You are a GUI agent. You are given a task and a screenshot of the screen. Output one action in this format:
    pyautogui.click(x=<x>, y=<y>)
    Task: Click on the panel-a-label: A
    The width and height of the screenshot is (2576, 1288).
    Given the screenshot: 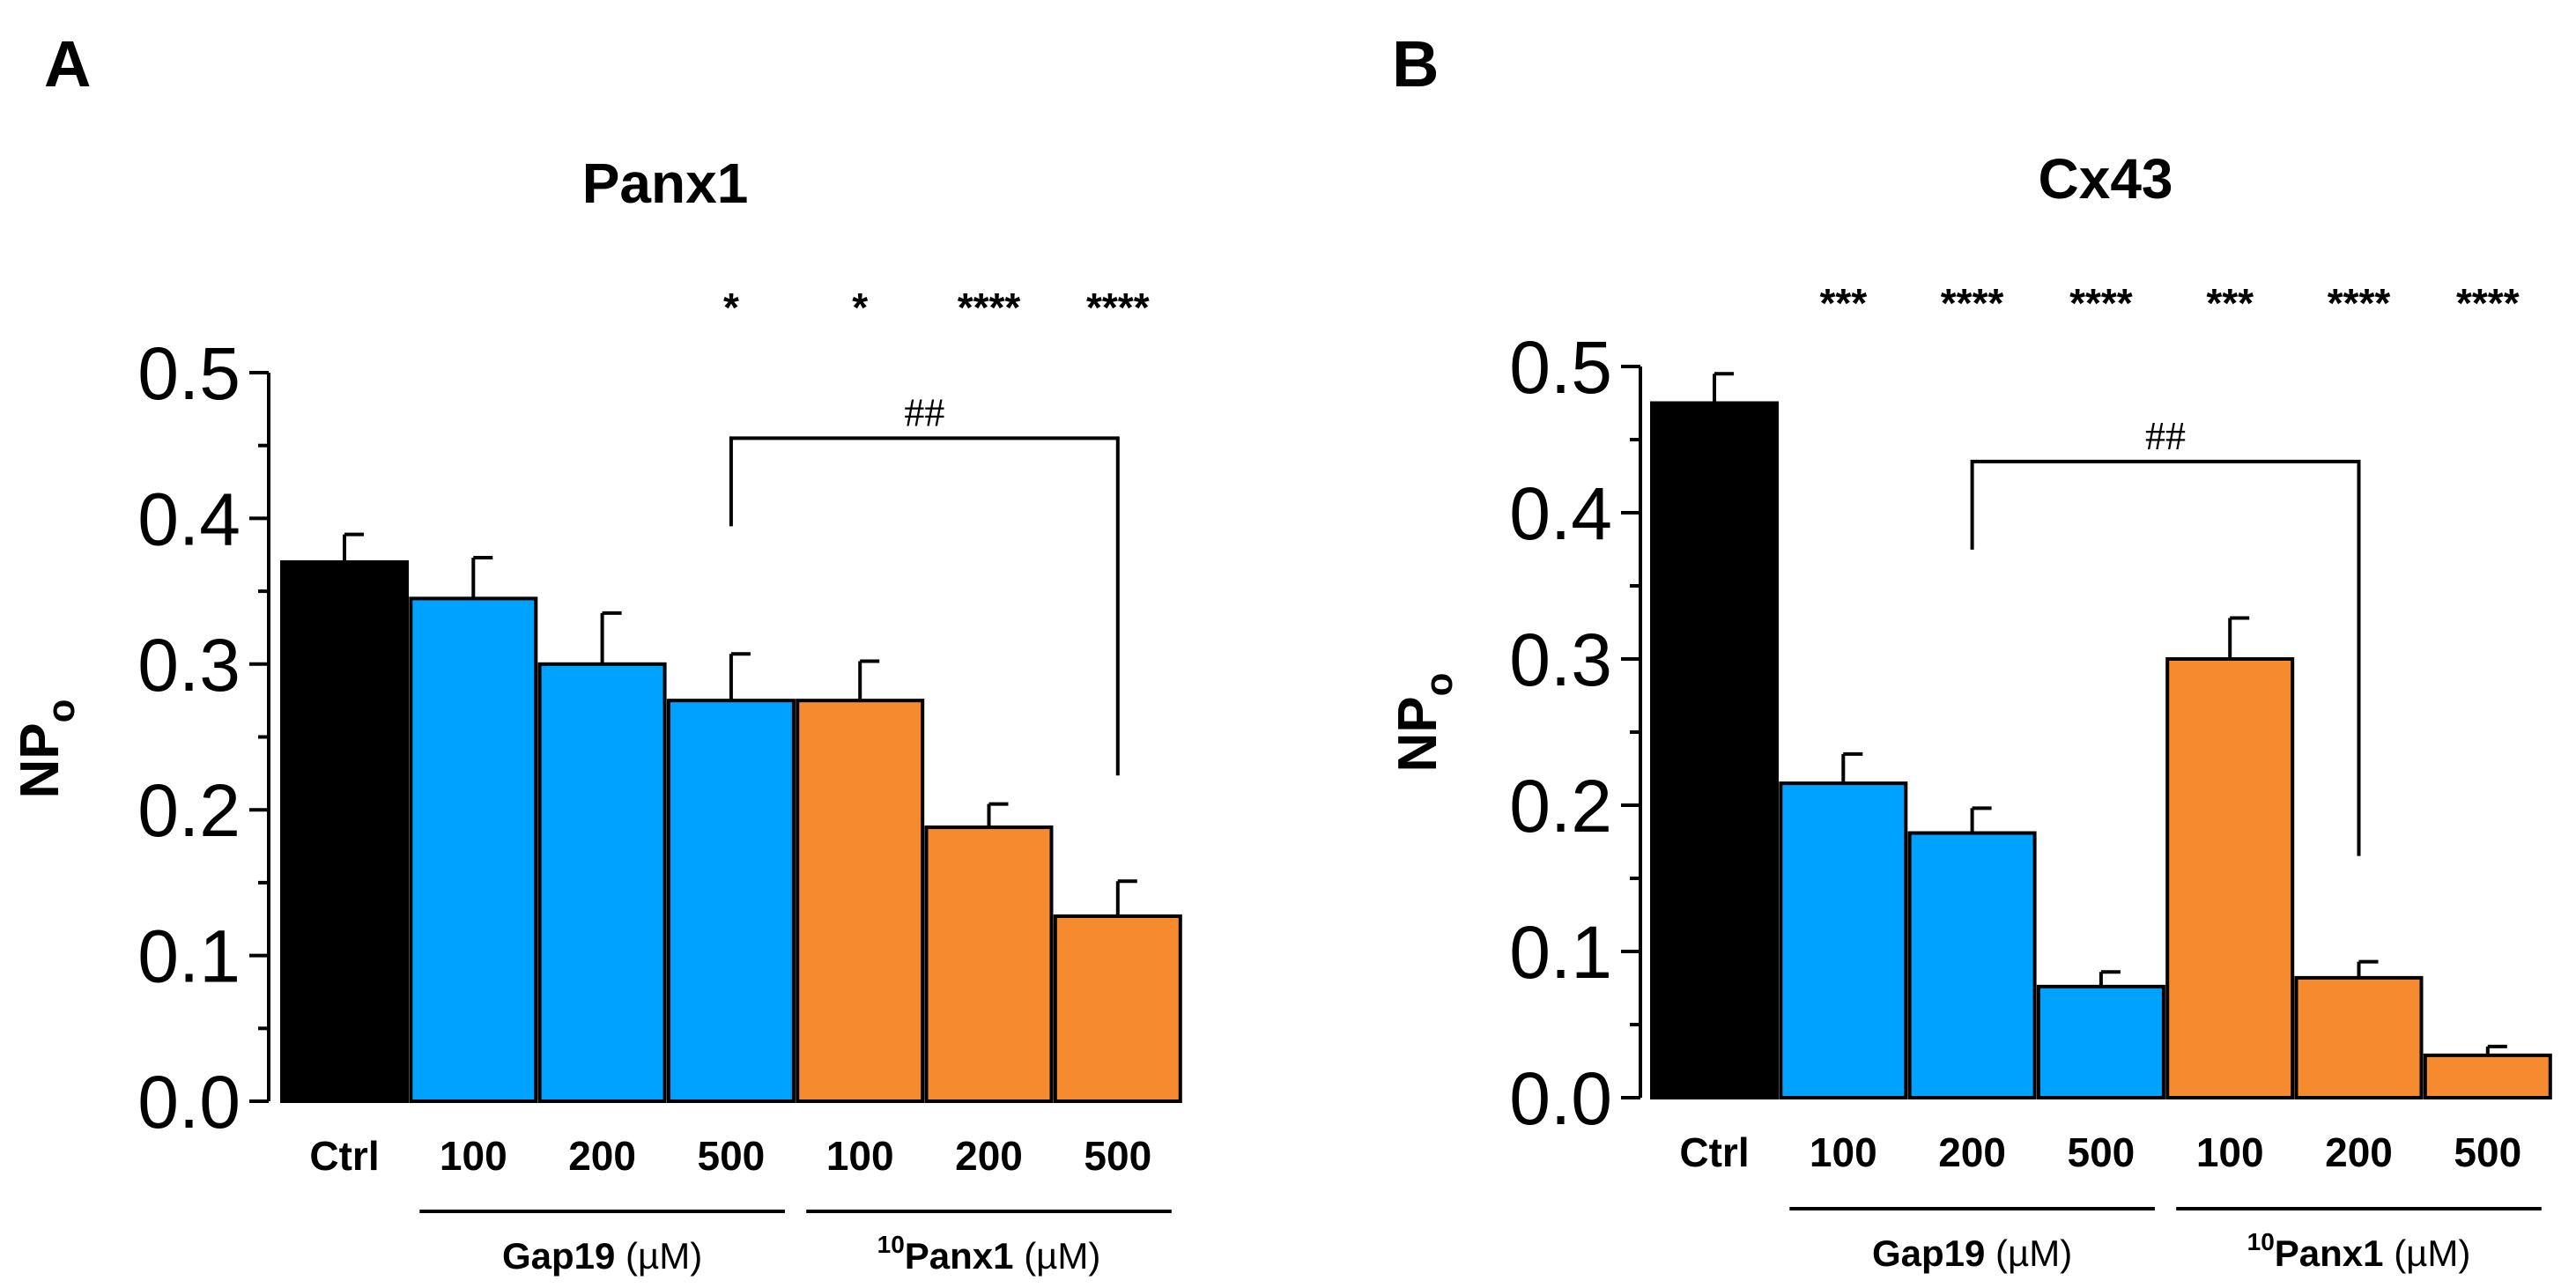 What is the action you would take?
    pyautogui.click(x=67, y=64)
    